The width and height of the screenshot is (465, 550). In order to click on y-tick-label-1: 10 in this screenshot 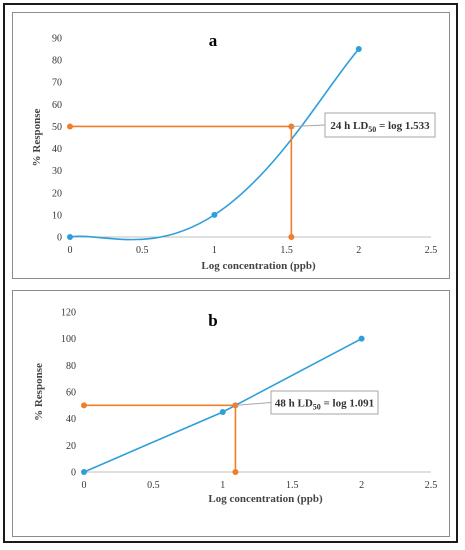, I will do `click(57, 215)`.